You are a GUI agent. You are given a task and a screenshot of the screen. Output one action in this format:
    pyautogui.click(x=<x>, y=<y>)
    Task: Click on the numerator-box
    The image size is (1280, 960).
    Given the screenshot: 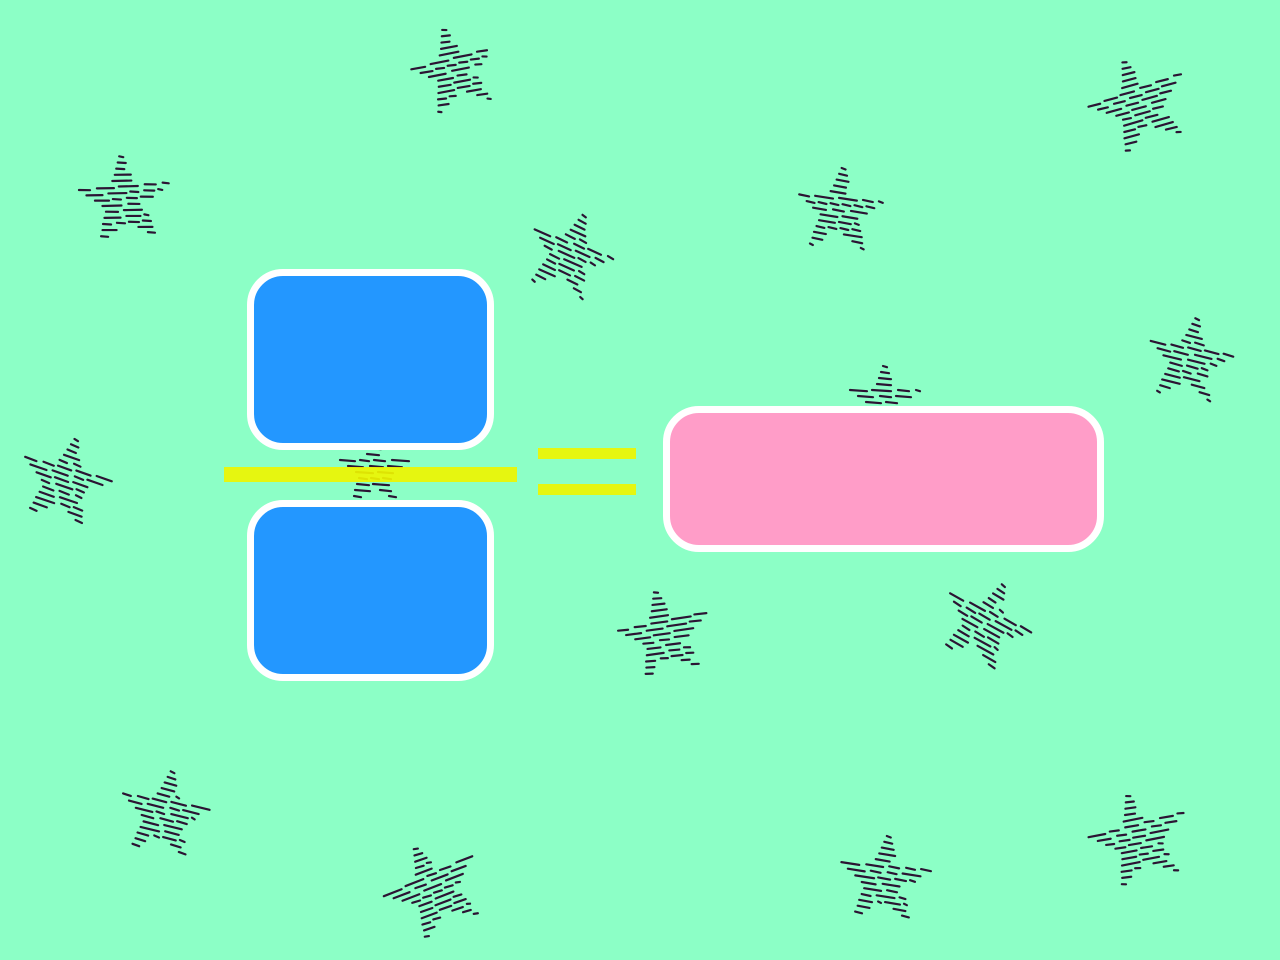 What is the action you would take?
    pyautogui.click(x=370, y=359)
    